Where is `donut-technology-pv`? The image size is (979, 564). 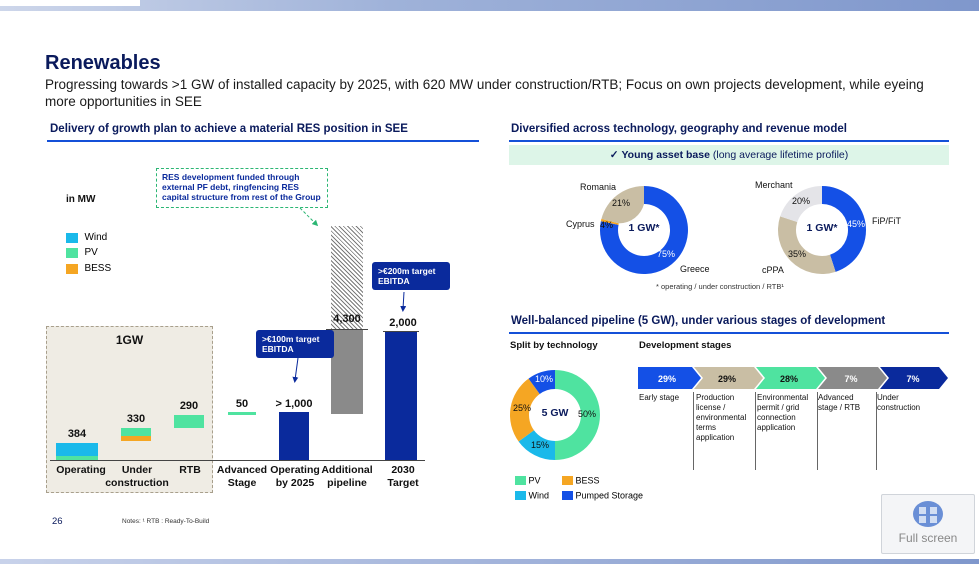
donut-technology-pv is located at coordinates (577, 415).